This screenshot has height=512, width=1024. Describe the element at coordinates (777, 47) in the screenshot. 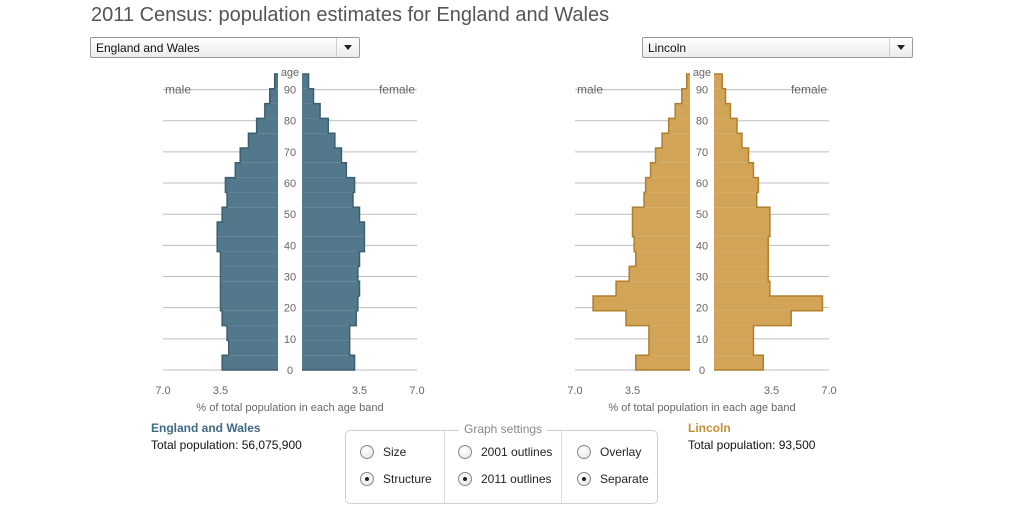

I see `area-select-right: Lincoln` at that location.